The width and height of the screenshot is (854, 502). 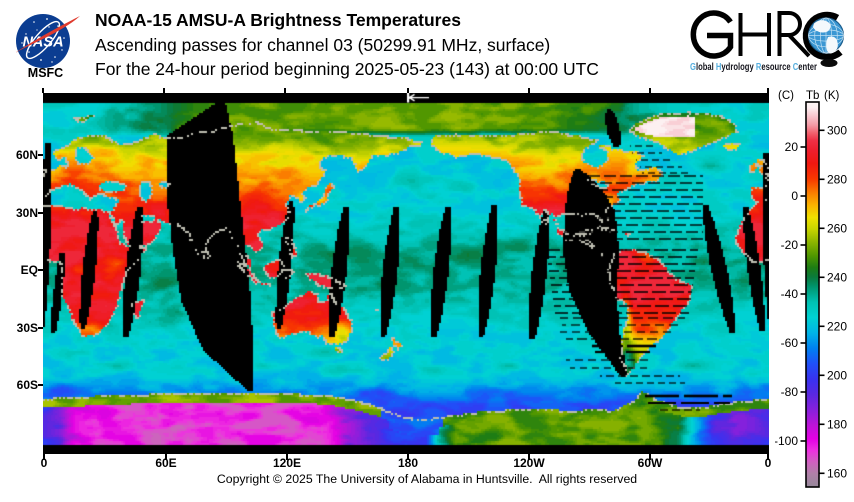 What do you see at coordinates (837, 180) in the screenshot?
I see `svg-text: 280` at bounding box center [837, 180].